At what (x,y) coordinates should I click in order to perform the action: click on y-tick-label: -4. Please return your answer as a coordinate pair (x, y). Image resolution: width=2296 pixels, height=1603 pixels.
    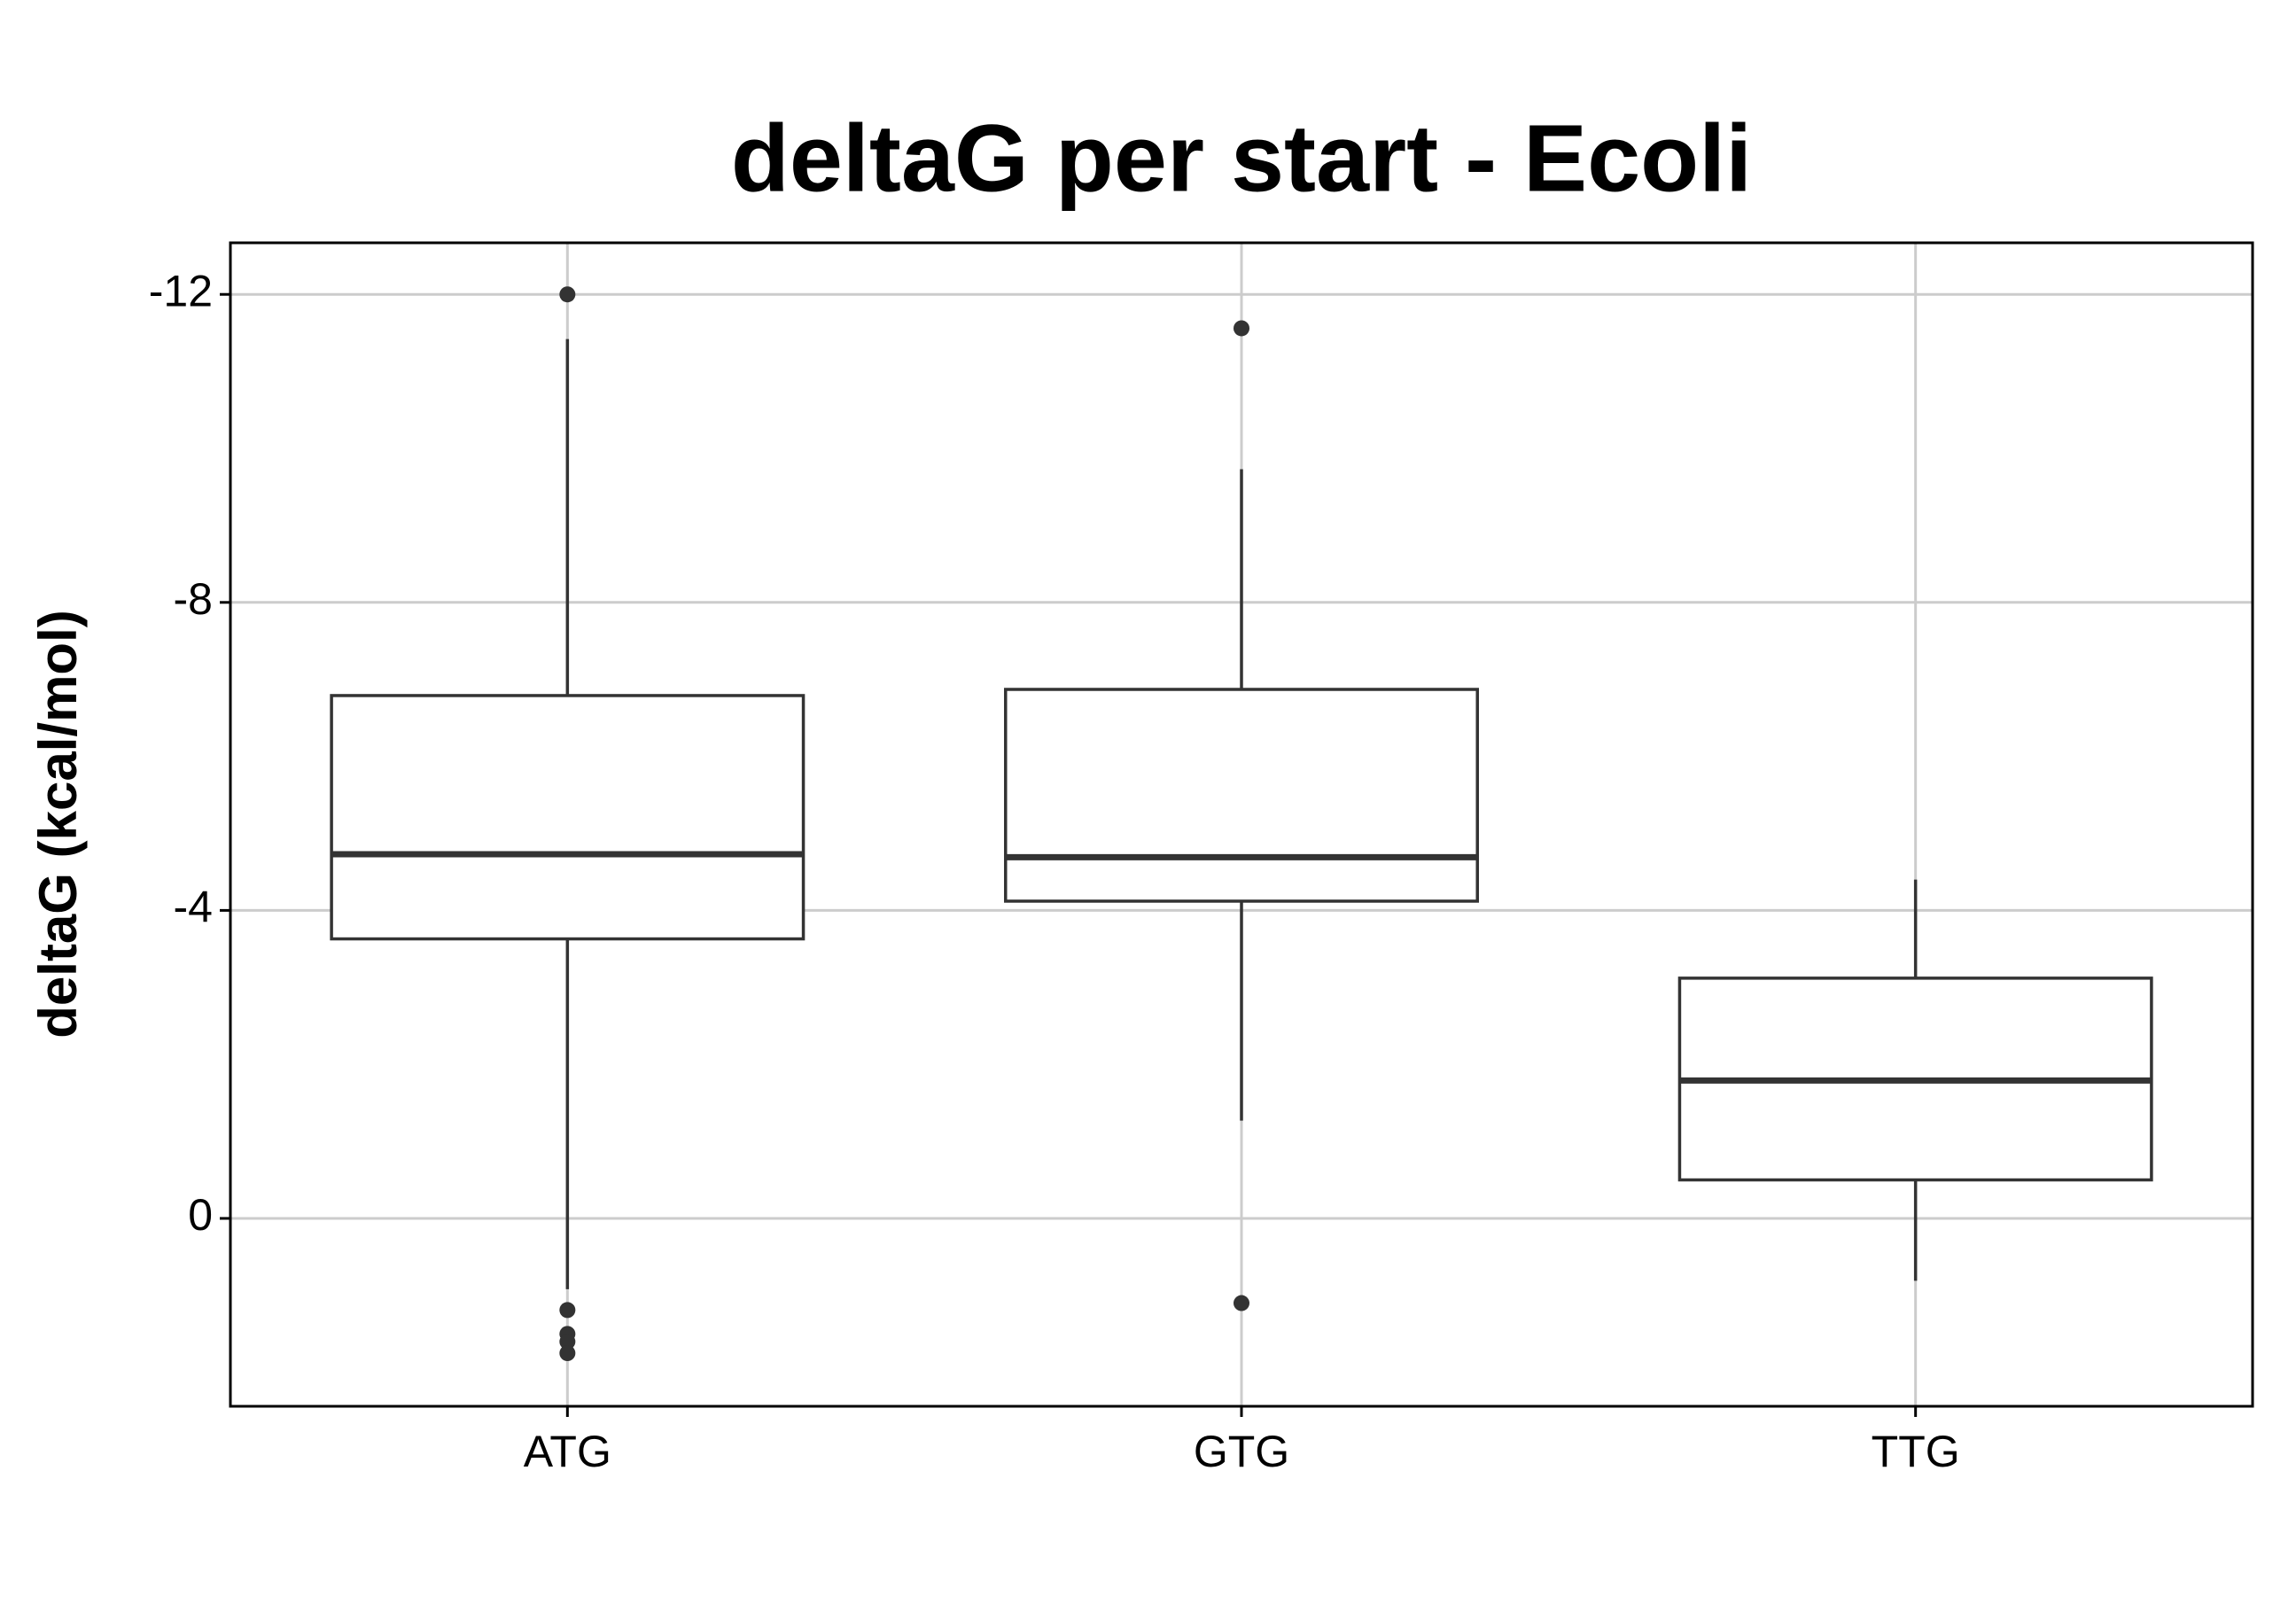
    Looking at the image, I should click on (193, 907).